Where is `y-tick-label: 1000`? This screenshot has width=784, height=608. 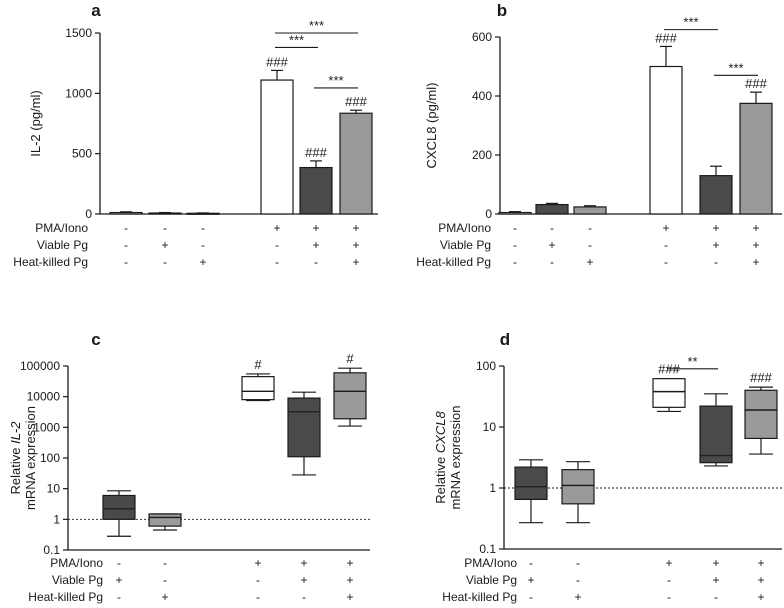 y-tick-label: 1000 is located at coordinates (78, 93).